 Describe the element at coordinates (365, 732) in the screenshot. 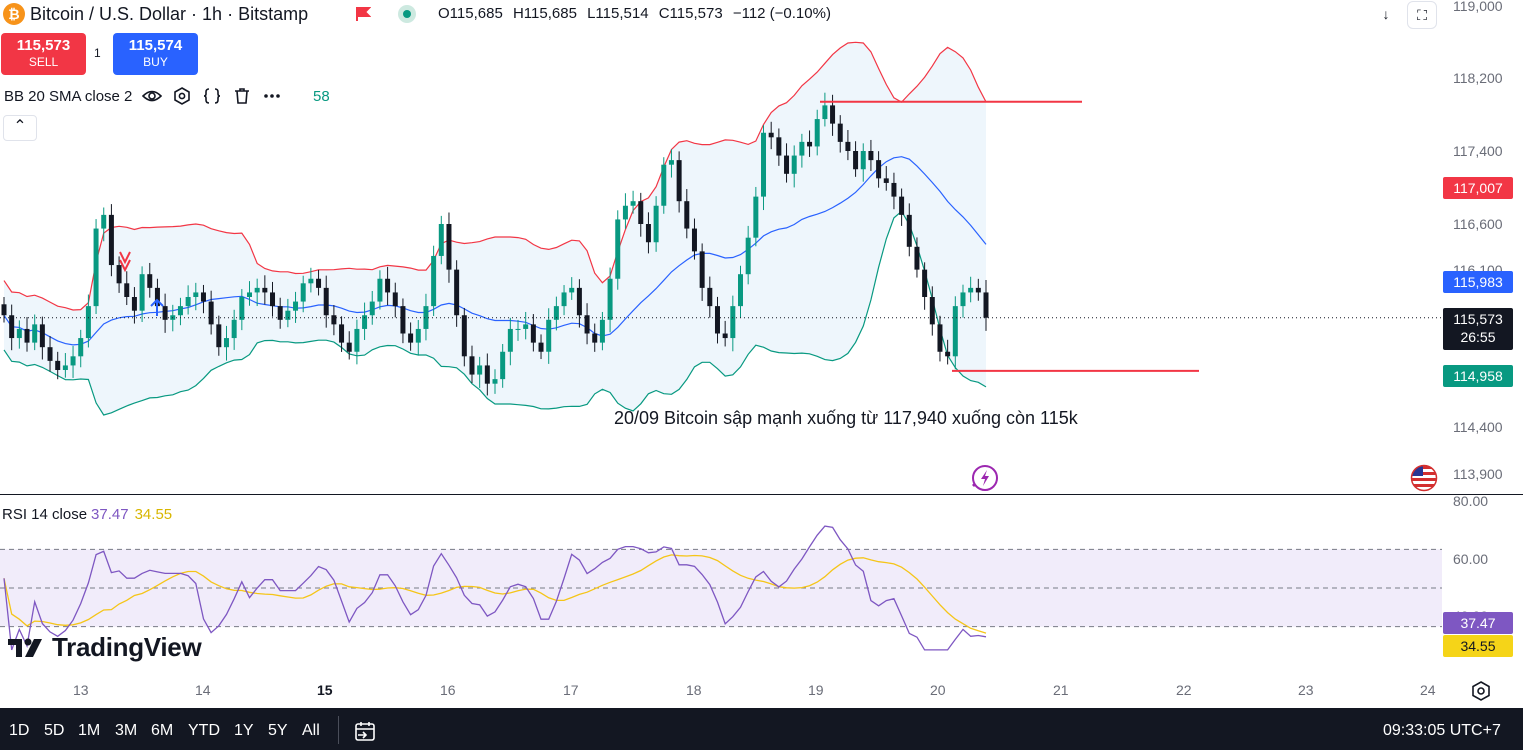

I see `calendar-range-icon` at that location.